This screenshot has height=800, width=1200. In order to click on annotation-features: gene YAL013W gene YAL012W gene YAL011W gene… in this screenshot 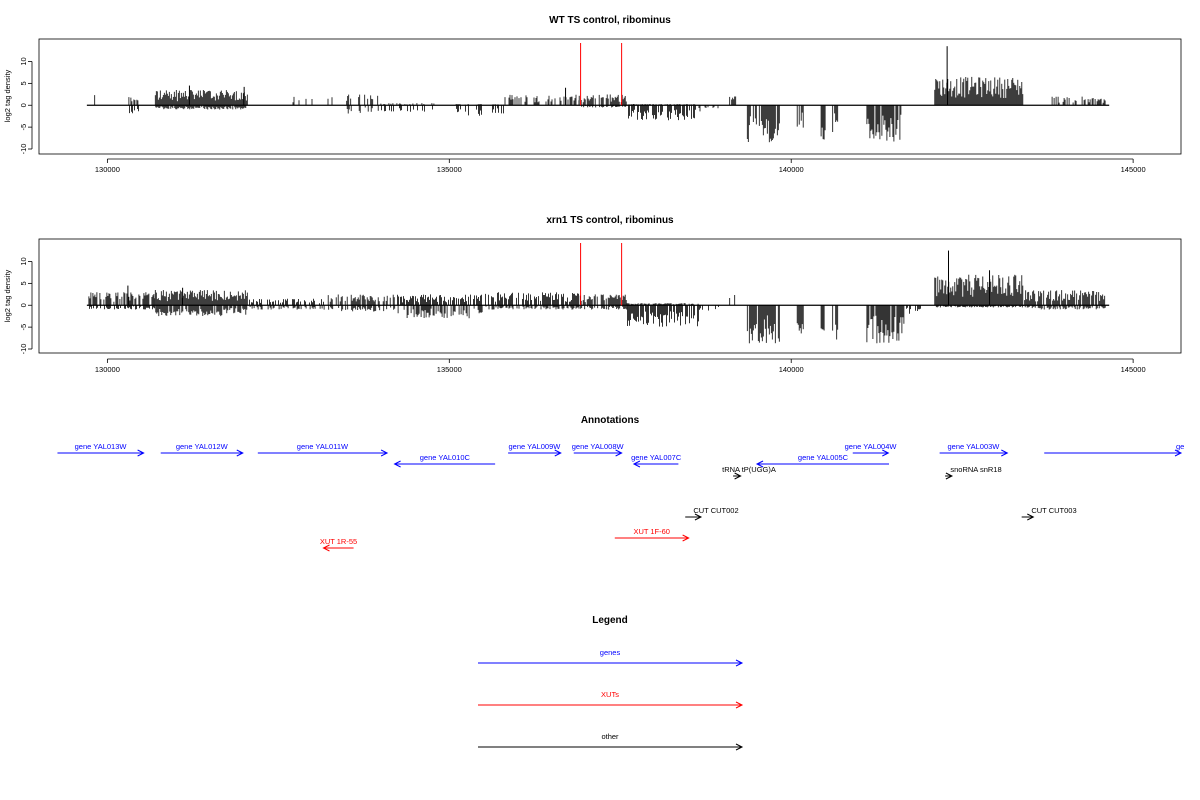, I will do `click(620, 497)`.